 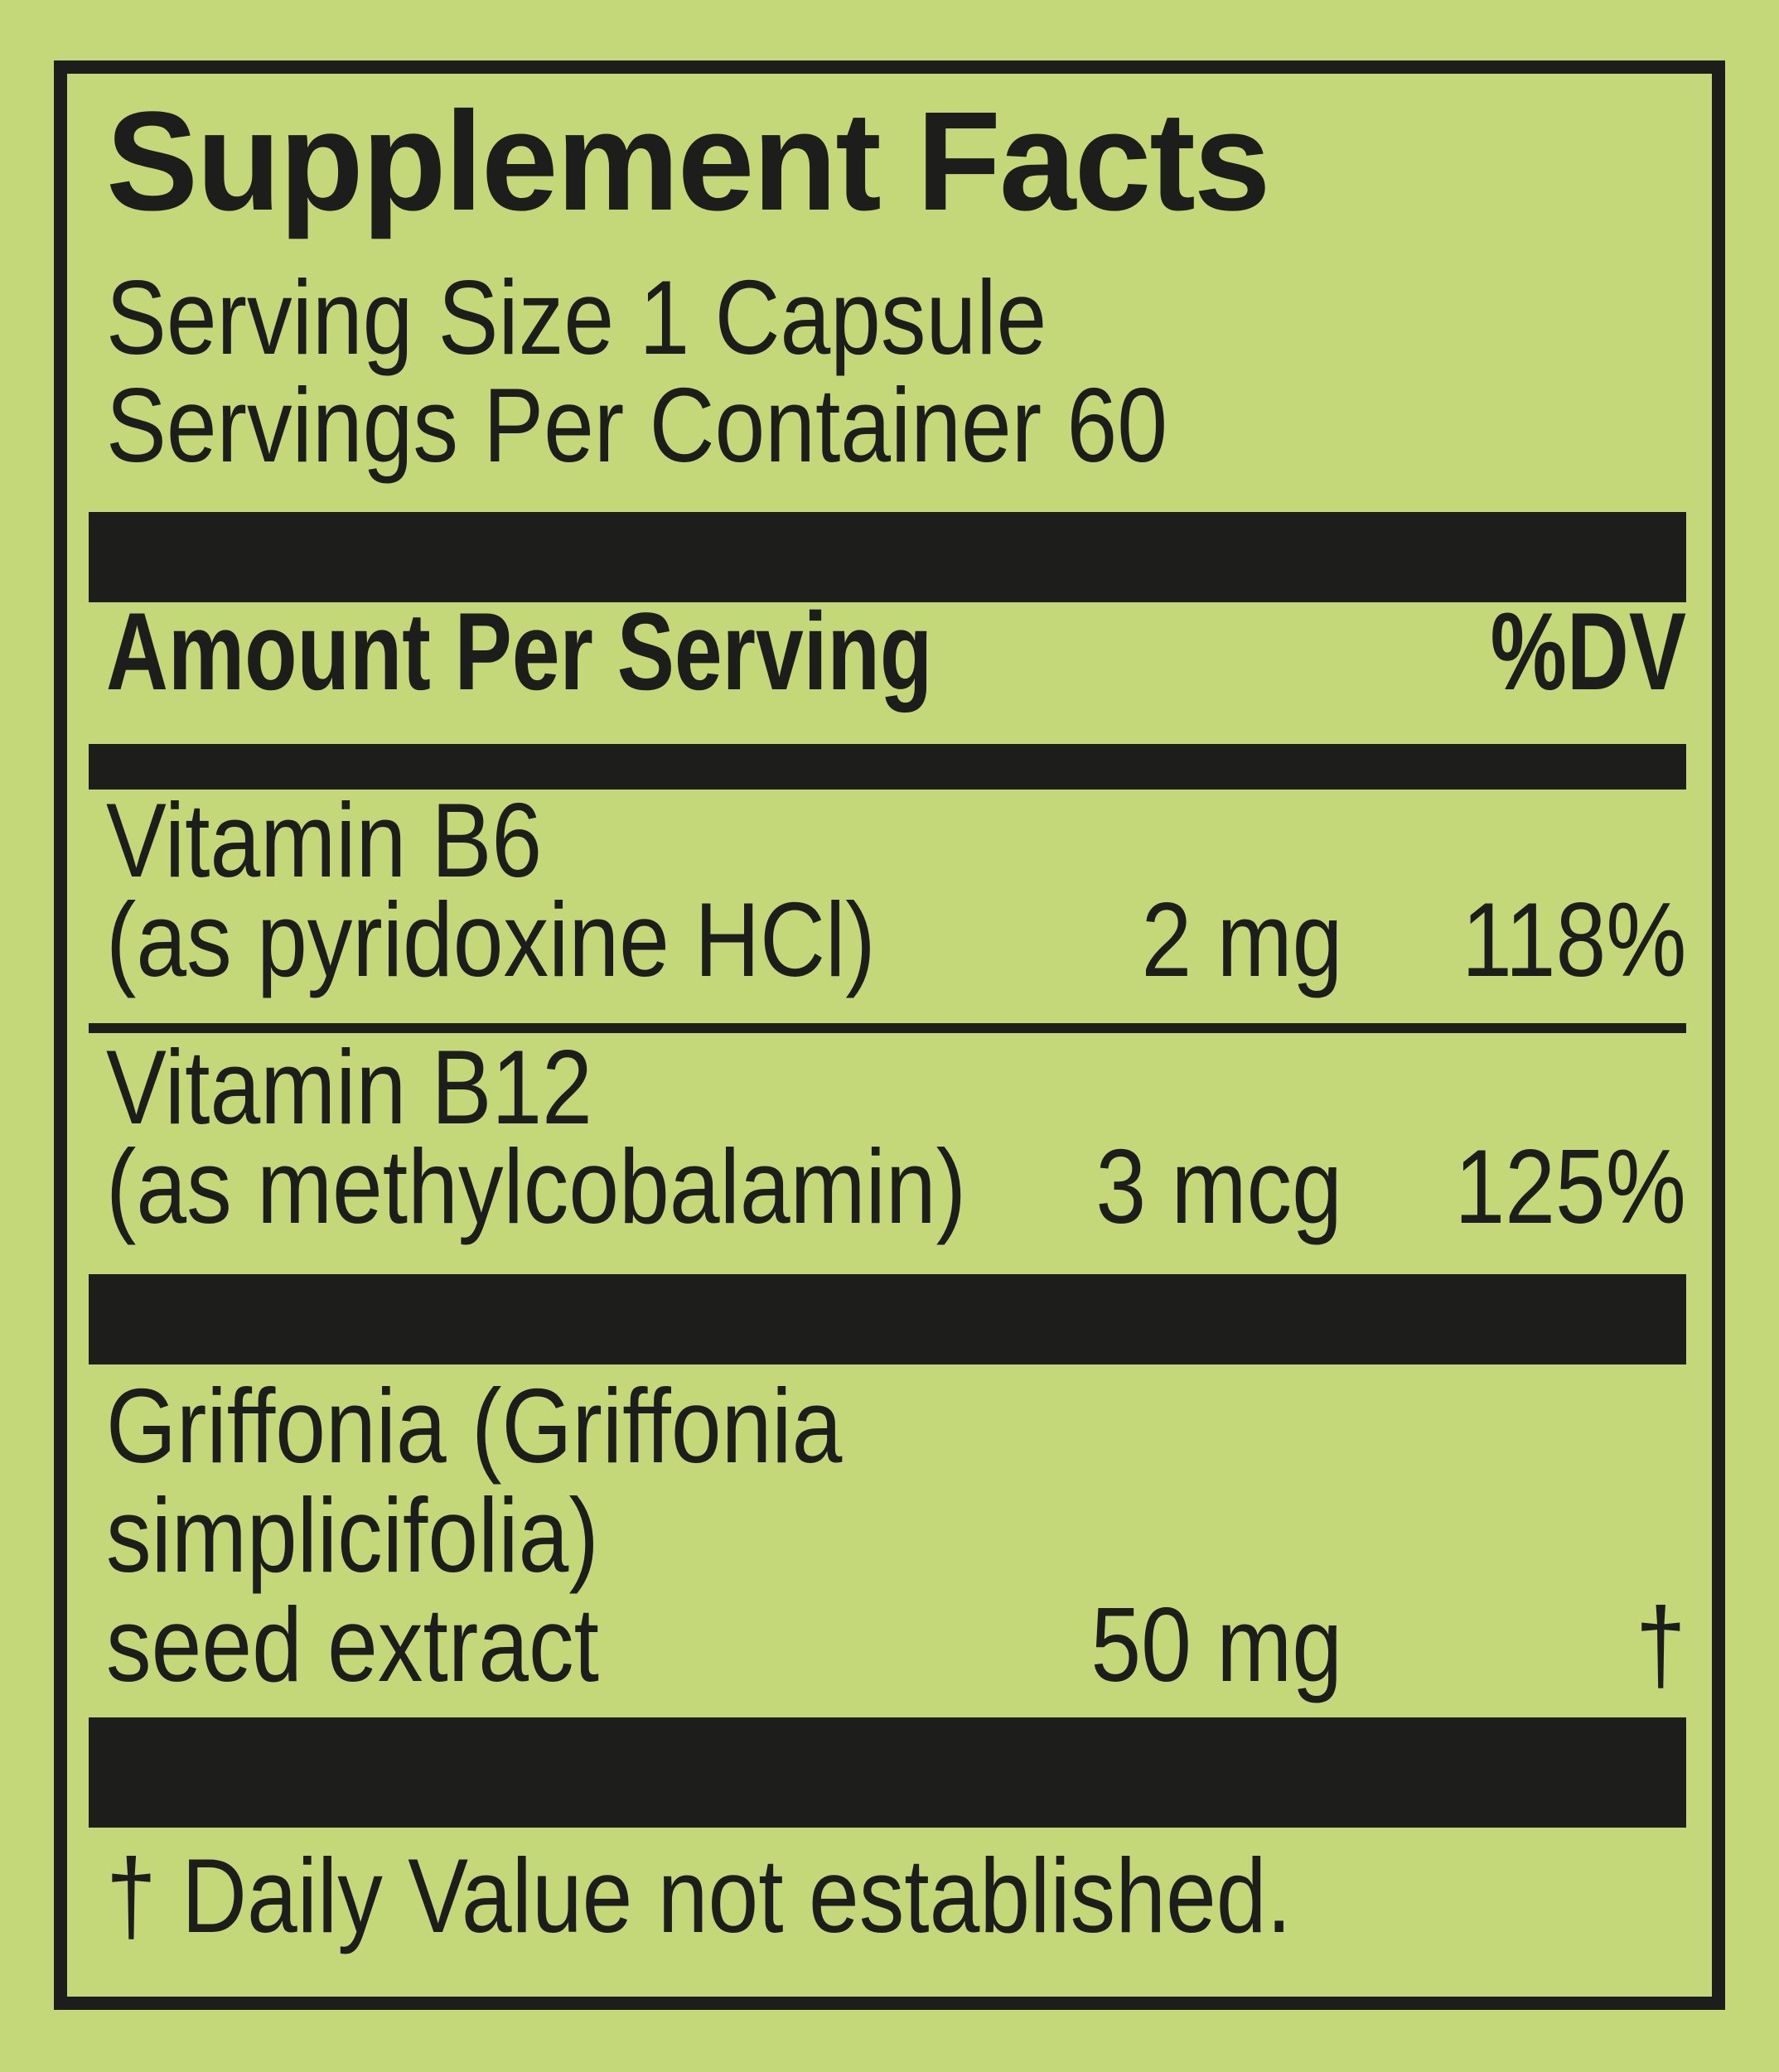 I want to click on ingredient-amount: 2 mg, so click(x=1241, y=939).